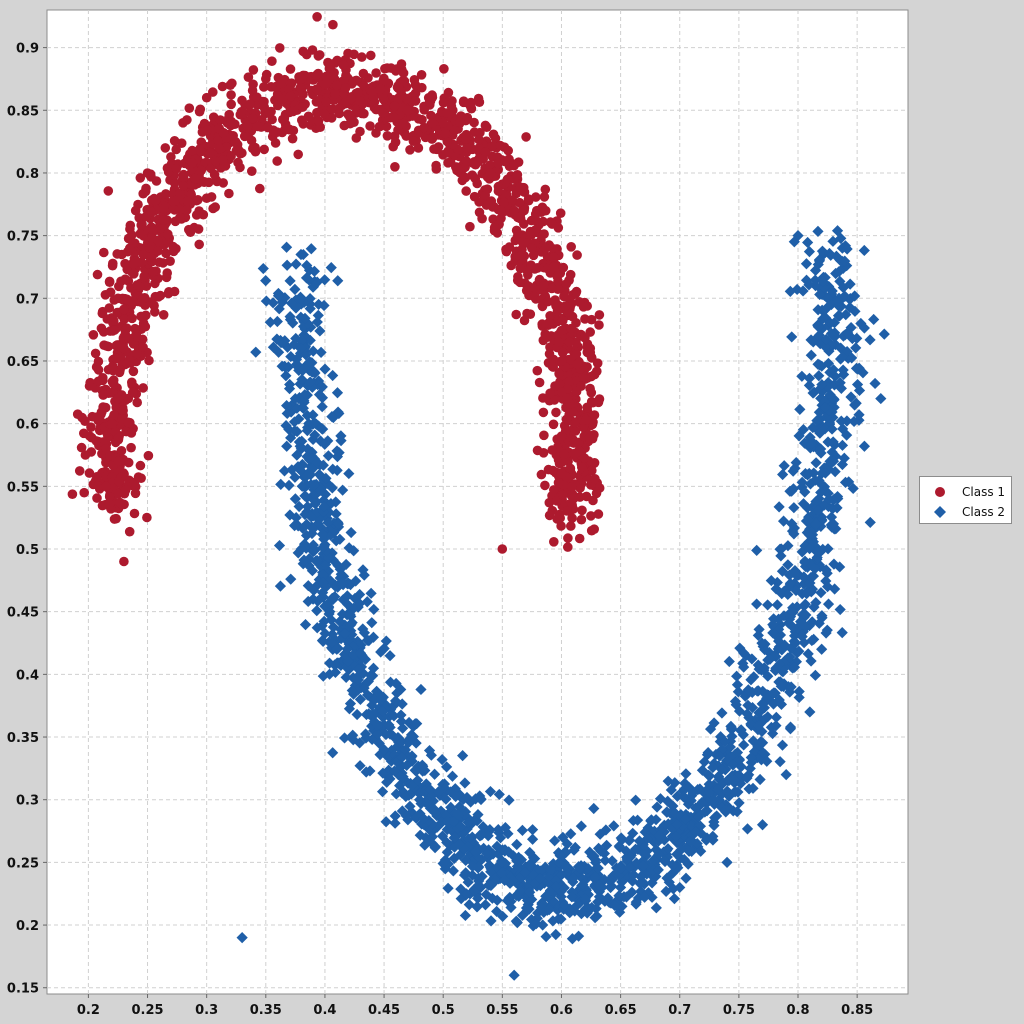 The width and height of the screenshot is (1024, 1024). Describe the element at coordinates (23, 613) in the screenshot. I see `y-tick-label: 0.45` at that location.